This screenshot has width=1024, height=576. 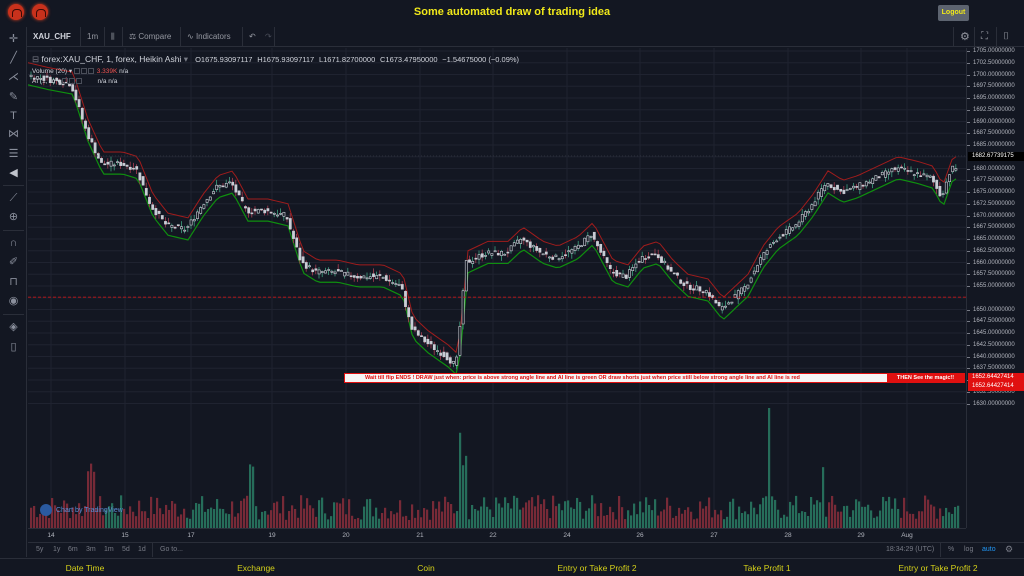 I want to click on footer-take-profit-1: Take Profit 1, so click(x=767, y=568).